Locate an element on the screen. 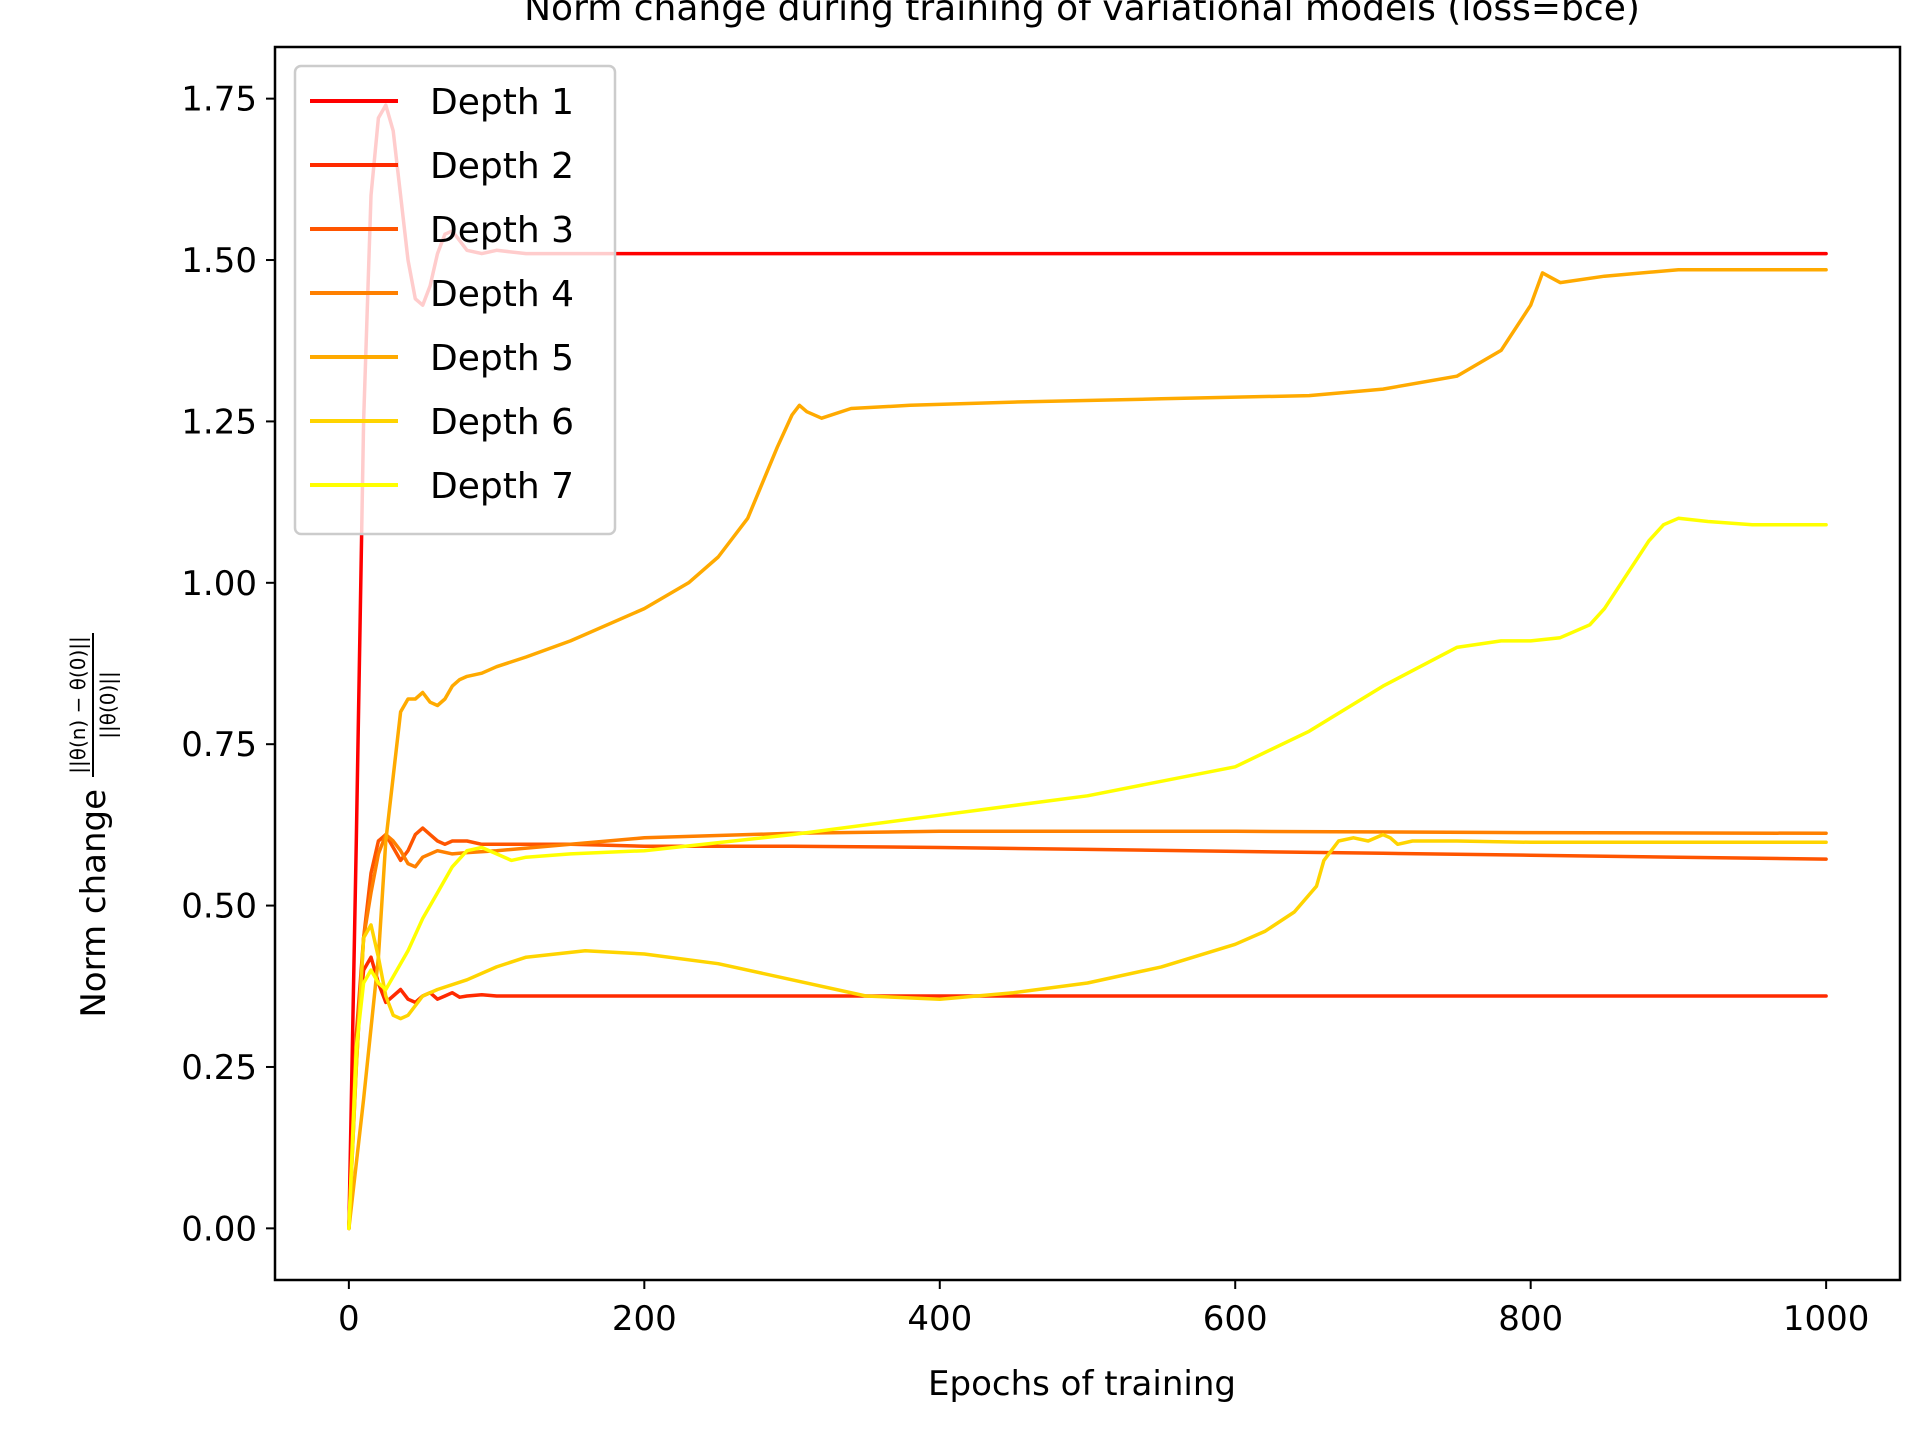 This screenshot has width=1920, height=1440. y-tick-label: 0.75 is located at coordinates (219, 745).